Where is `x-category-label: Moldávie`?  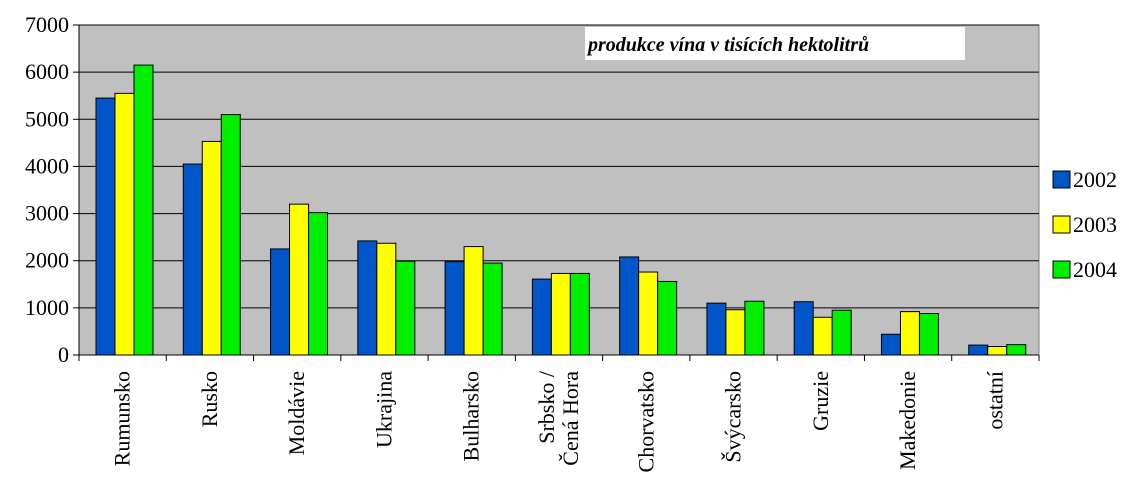 x-category-label: Moldávie is located at coordinates (296, 413).